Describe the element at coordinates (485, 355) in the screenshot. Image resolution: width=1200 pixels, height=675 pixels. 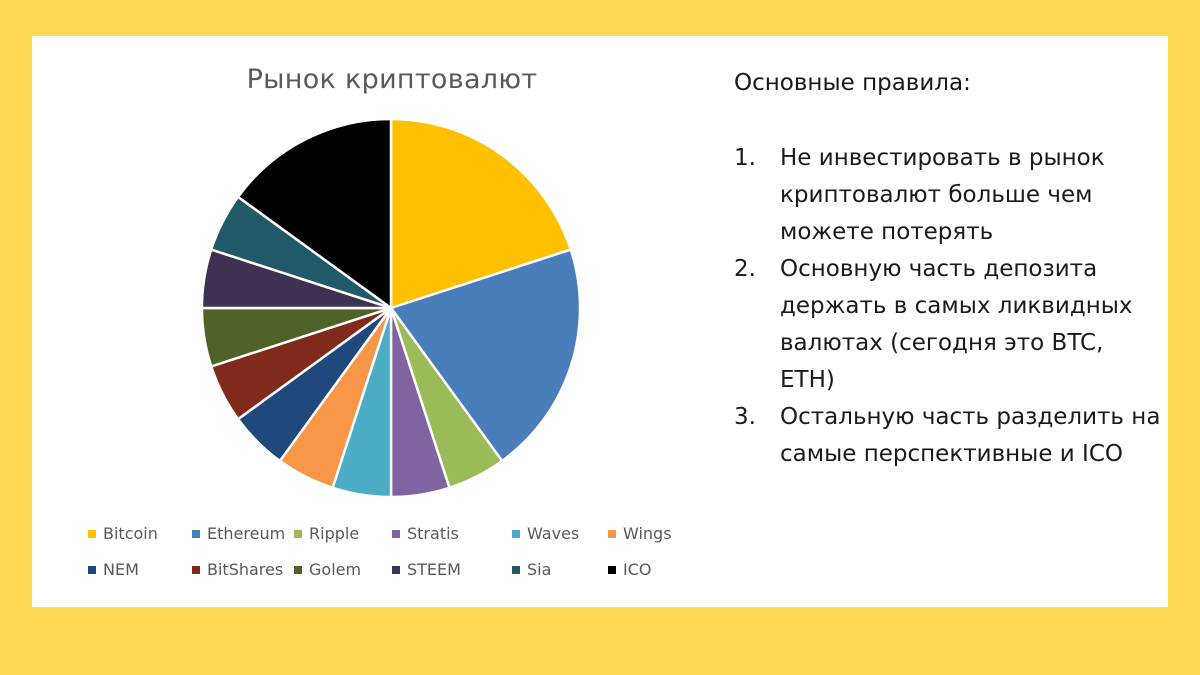
I see `pie-slice-ethereum` at that location.